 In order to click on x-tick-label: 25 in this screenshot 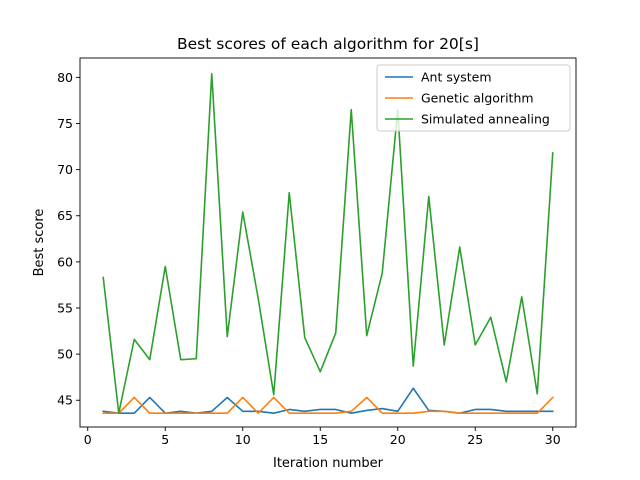, I will do `click(475, 439)`.